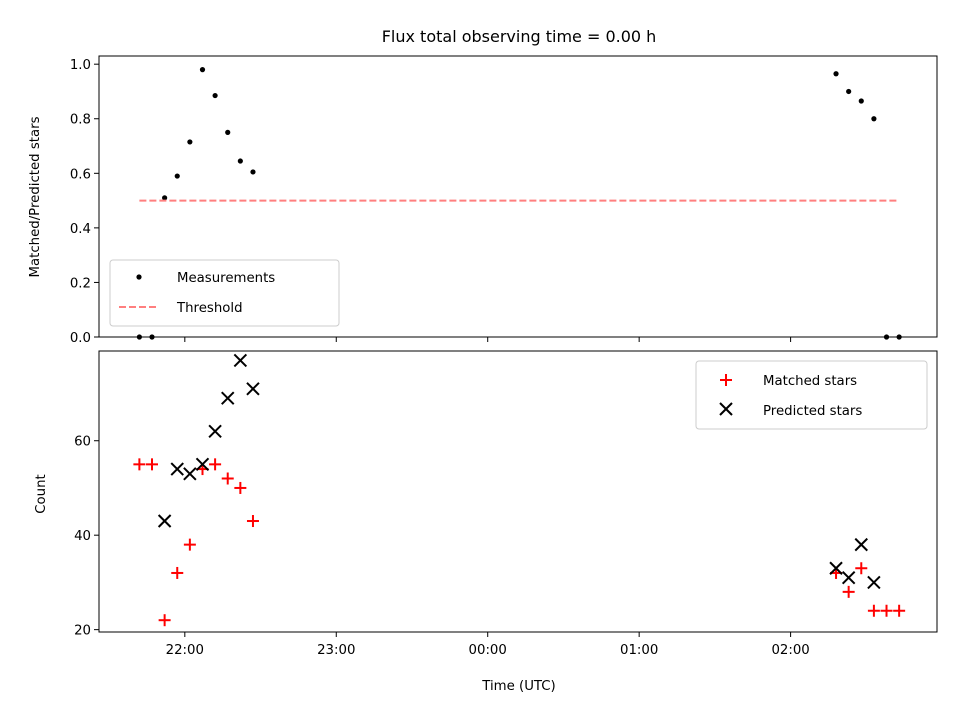  I want to click on legend-measurements-marker, so click(139, 277).